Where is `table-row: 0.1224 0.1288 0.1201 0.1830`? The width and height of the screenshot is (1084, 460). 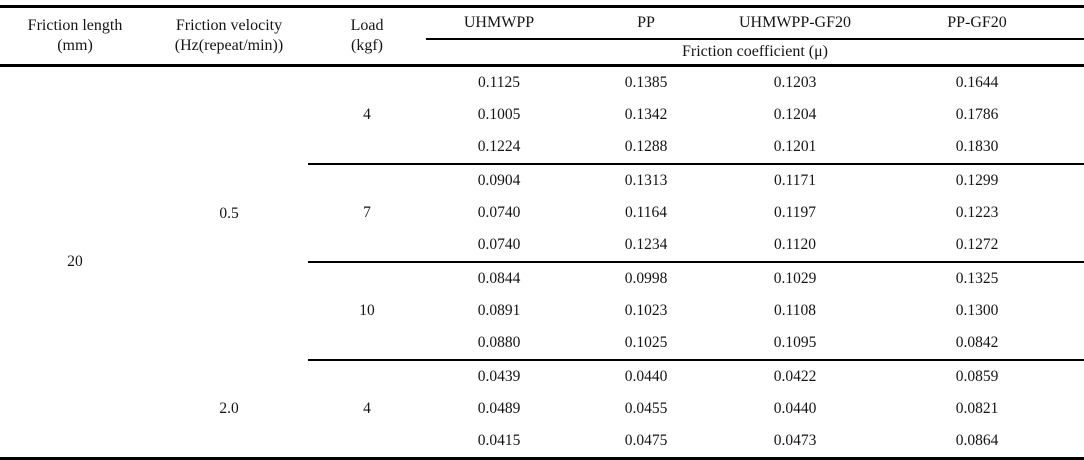 table-row: 0.1224 0.1288 0.1201 0.1830 is located at coordinates (542, 147).